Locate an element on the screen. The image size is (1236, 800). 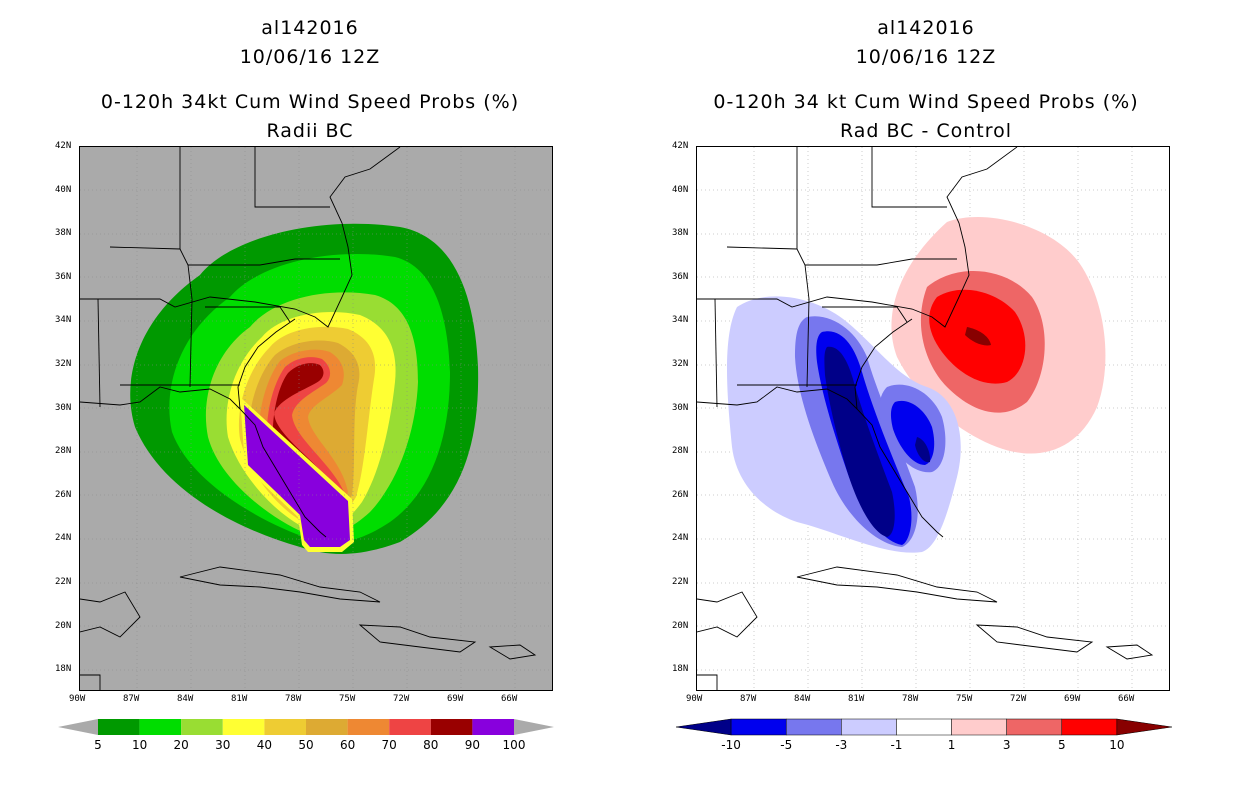
left-title-date: 10/06/16 12Z is located at coordinates (310, 57).